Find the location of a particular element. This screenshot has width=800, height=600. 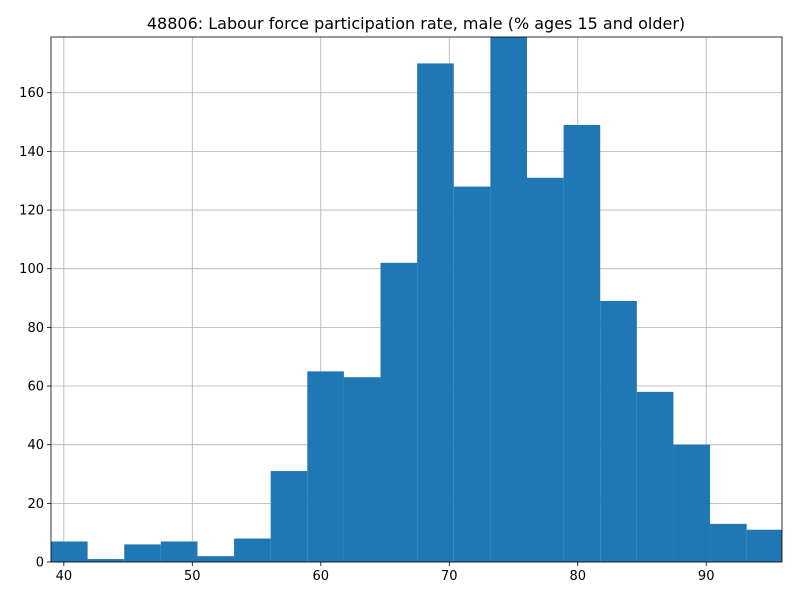

y-tick-label: 80 is located at coordinates (35, 328).